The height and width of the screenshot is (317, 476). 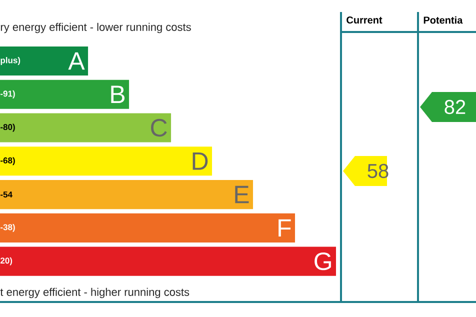 What do you see at coordinates (284, 228) in the screenshot?
I see `y-tick-label: F` at bounding box center [284, 228].